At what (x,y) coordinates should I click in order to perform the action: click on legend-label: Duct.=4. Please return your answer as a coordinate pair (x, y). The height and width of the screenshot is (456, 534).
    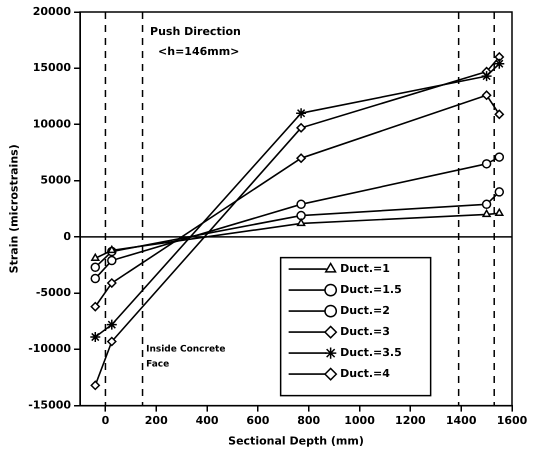
    Looking at the image, I should click on (365, 373).